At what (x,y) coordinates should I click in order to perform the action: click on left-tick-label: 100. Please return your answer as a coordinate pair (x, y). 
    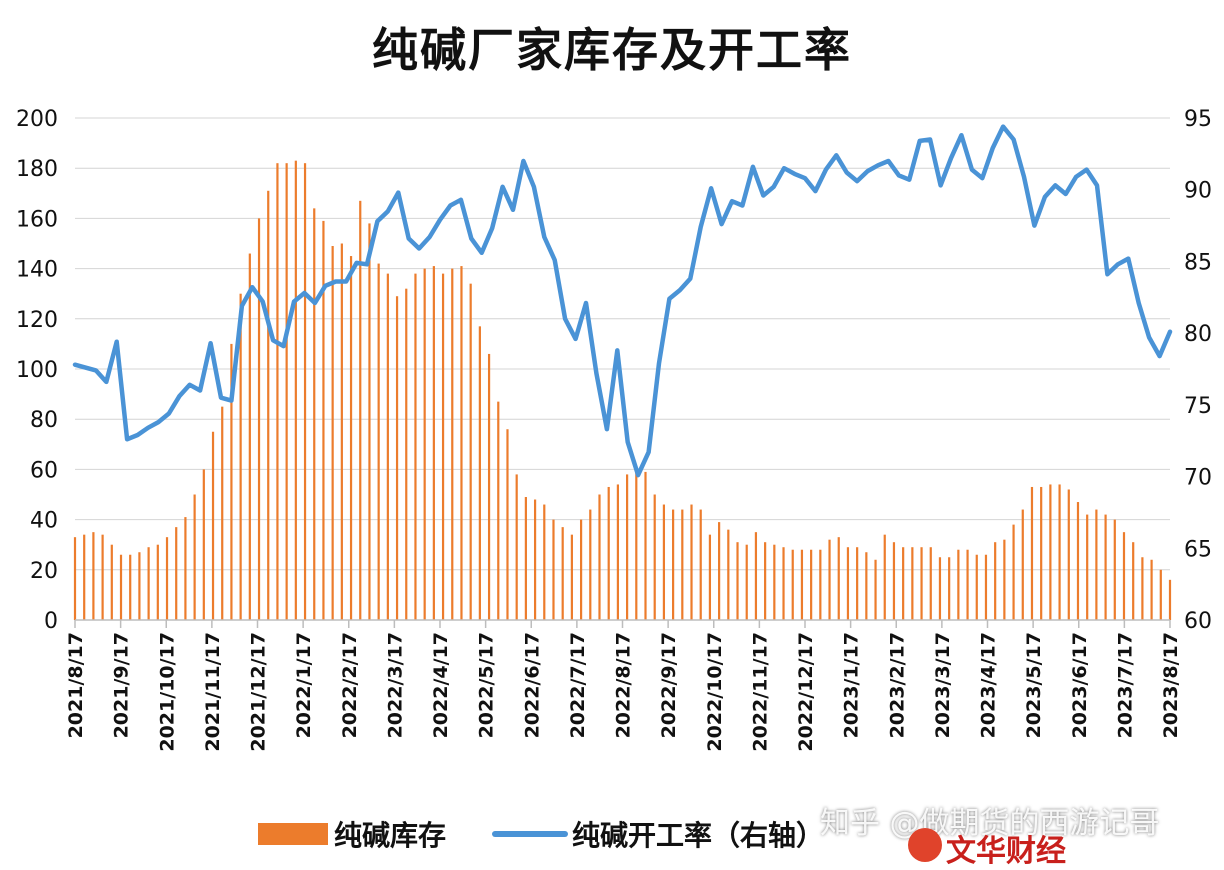
    Looking at the image, I should click on (37, 370).